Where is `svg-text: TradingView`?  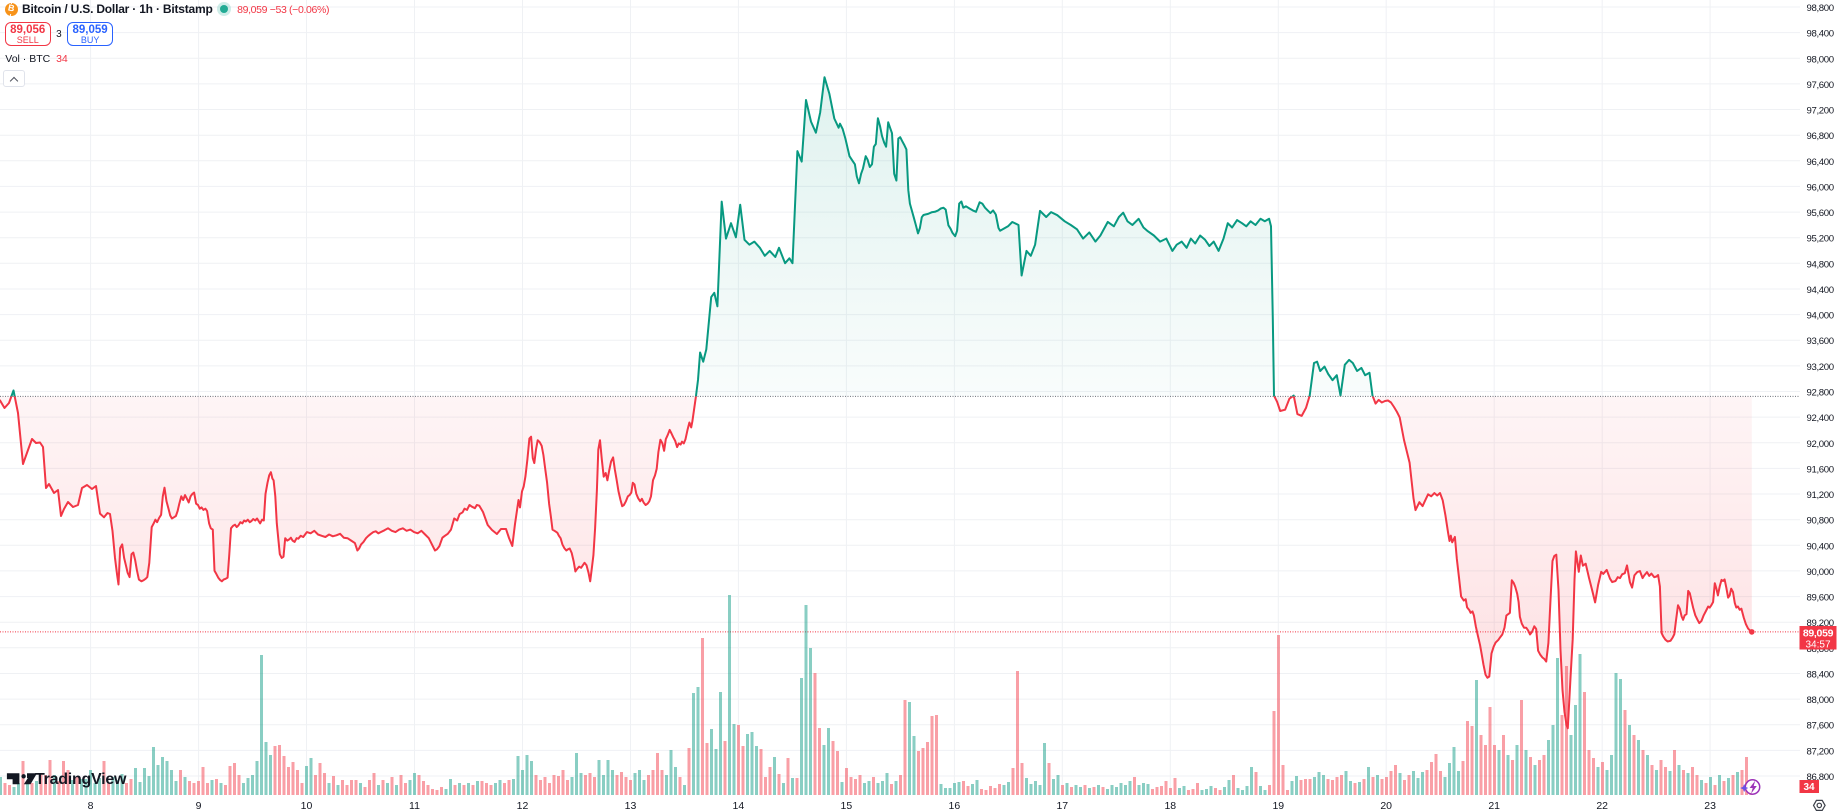
svg-text: TradingView is located at coordinates (81, 779).